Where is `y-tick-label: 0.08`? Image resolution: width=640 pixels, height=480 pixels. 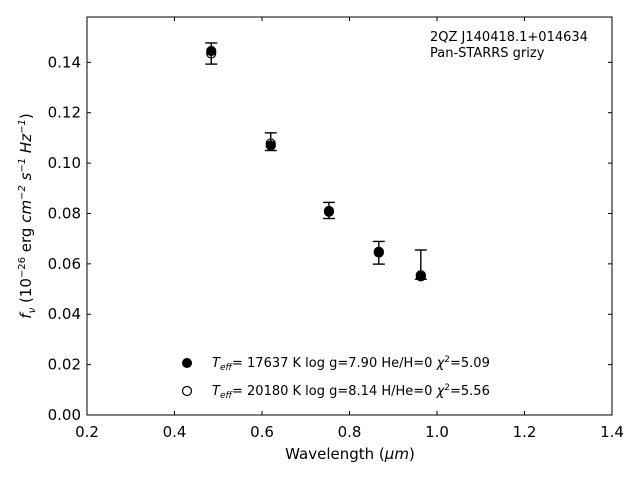
y-tick-label: 0.08 is located at coordinates (64, 213).